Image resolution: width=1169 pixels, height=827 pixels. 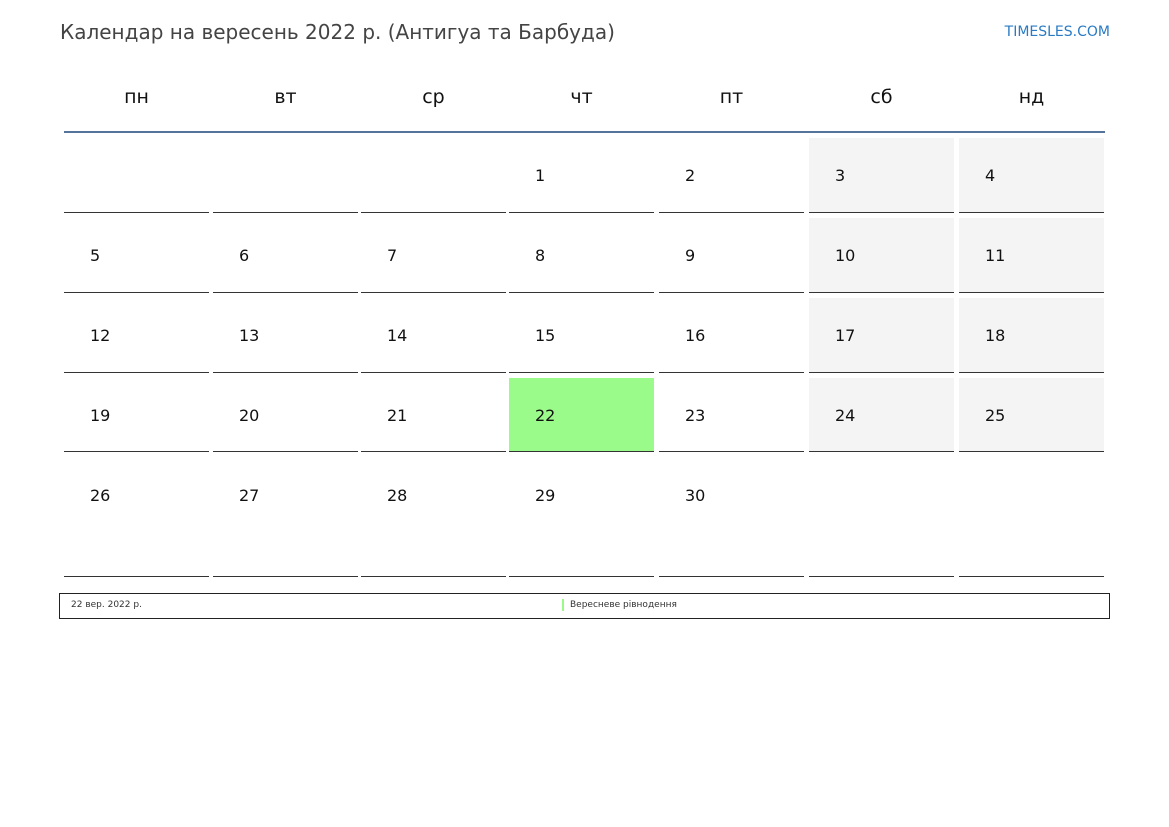 I want to click on day-cell: 14, so click(x=433, y=335).